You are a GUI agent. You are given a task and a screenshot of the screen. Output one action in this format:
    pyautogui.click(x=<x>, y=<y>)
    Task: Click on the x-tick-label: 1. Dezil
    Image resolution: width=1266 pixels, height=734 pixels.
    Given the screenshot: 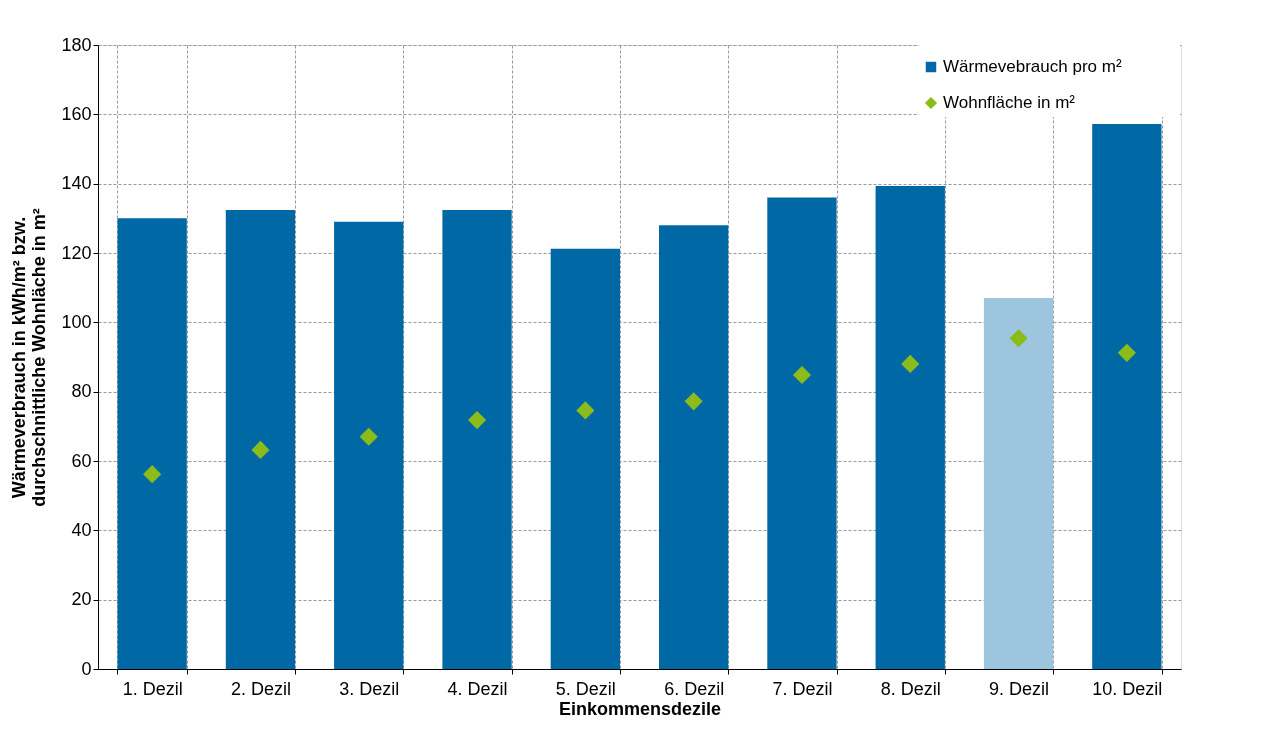 What is the action you would take?
    pyautogui.click(x=152, y=688)
    